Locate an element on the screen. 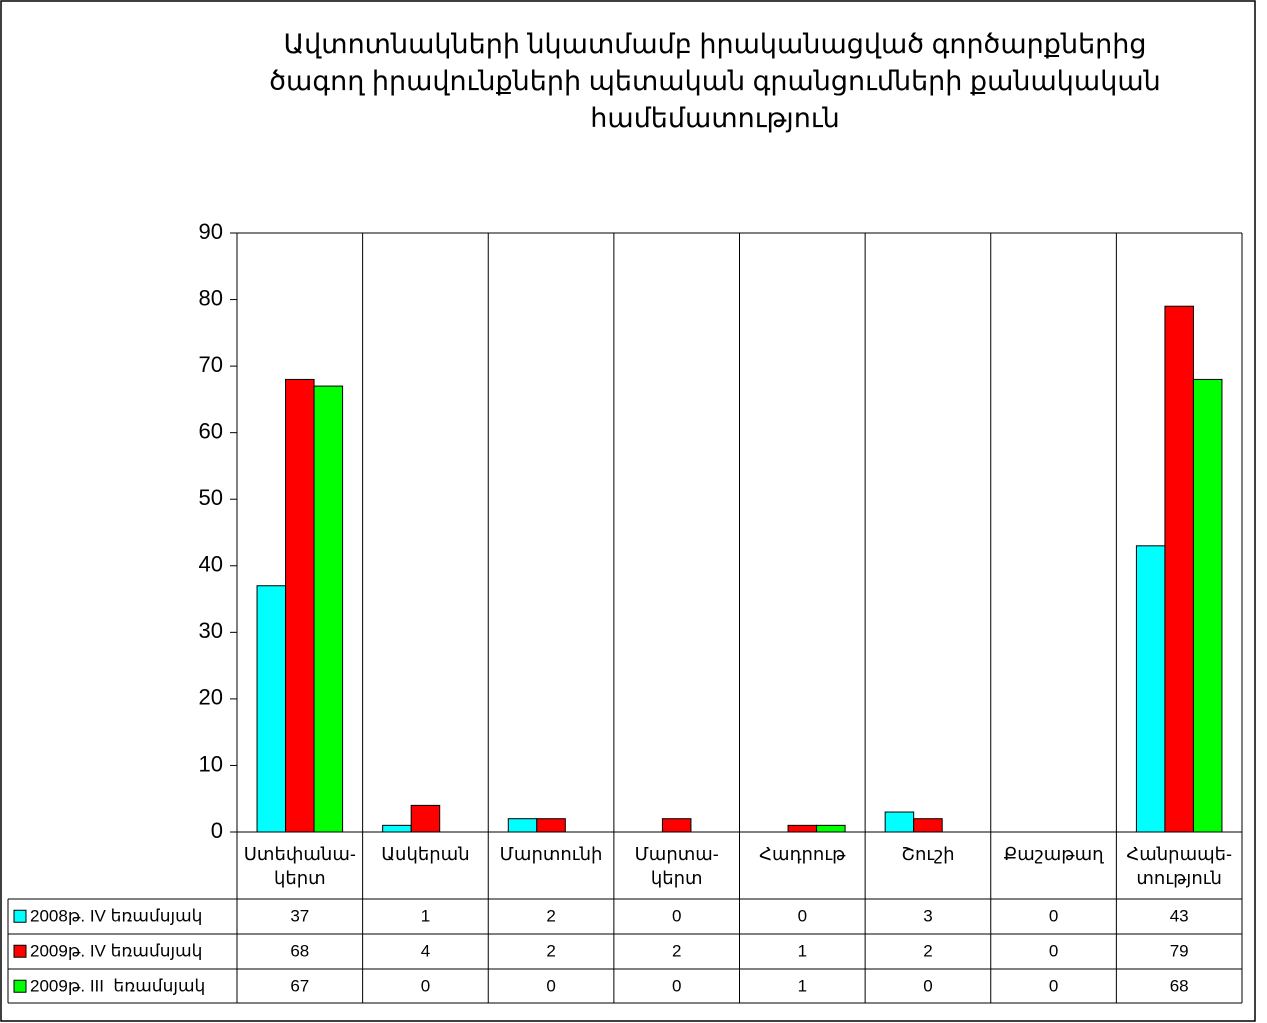 The image size is (1267, 1023). table-value: 37 is located at coordinates (299, 916).